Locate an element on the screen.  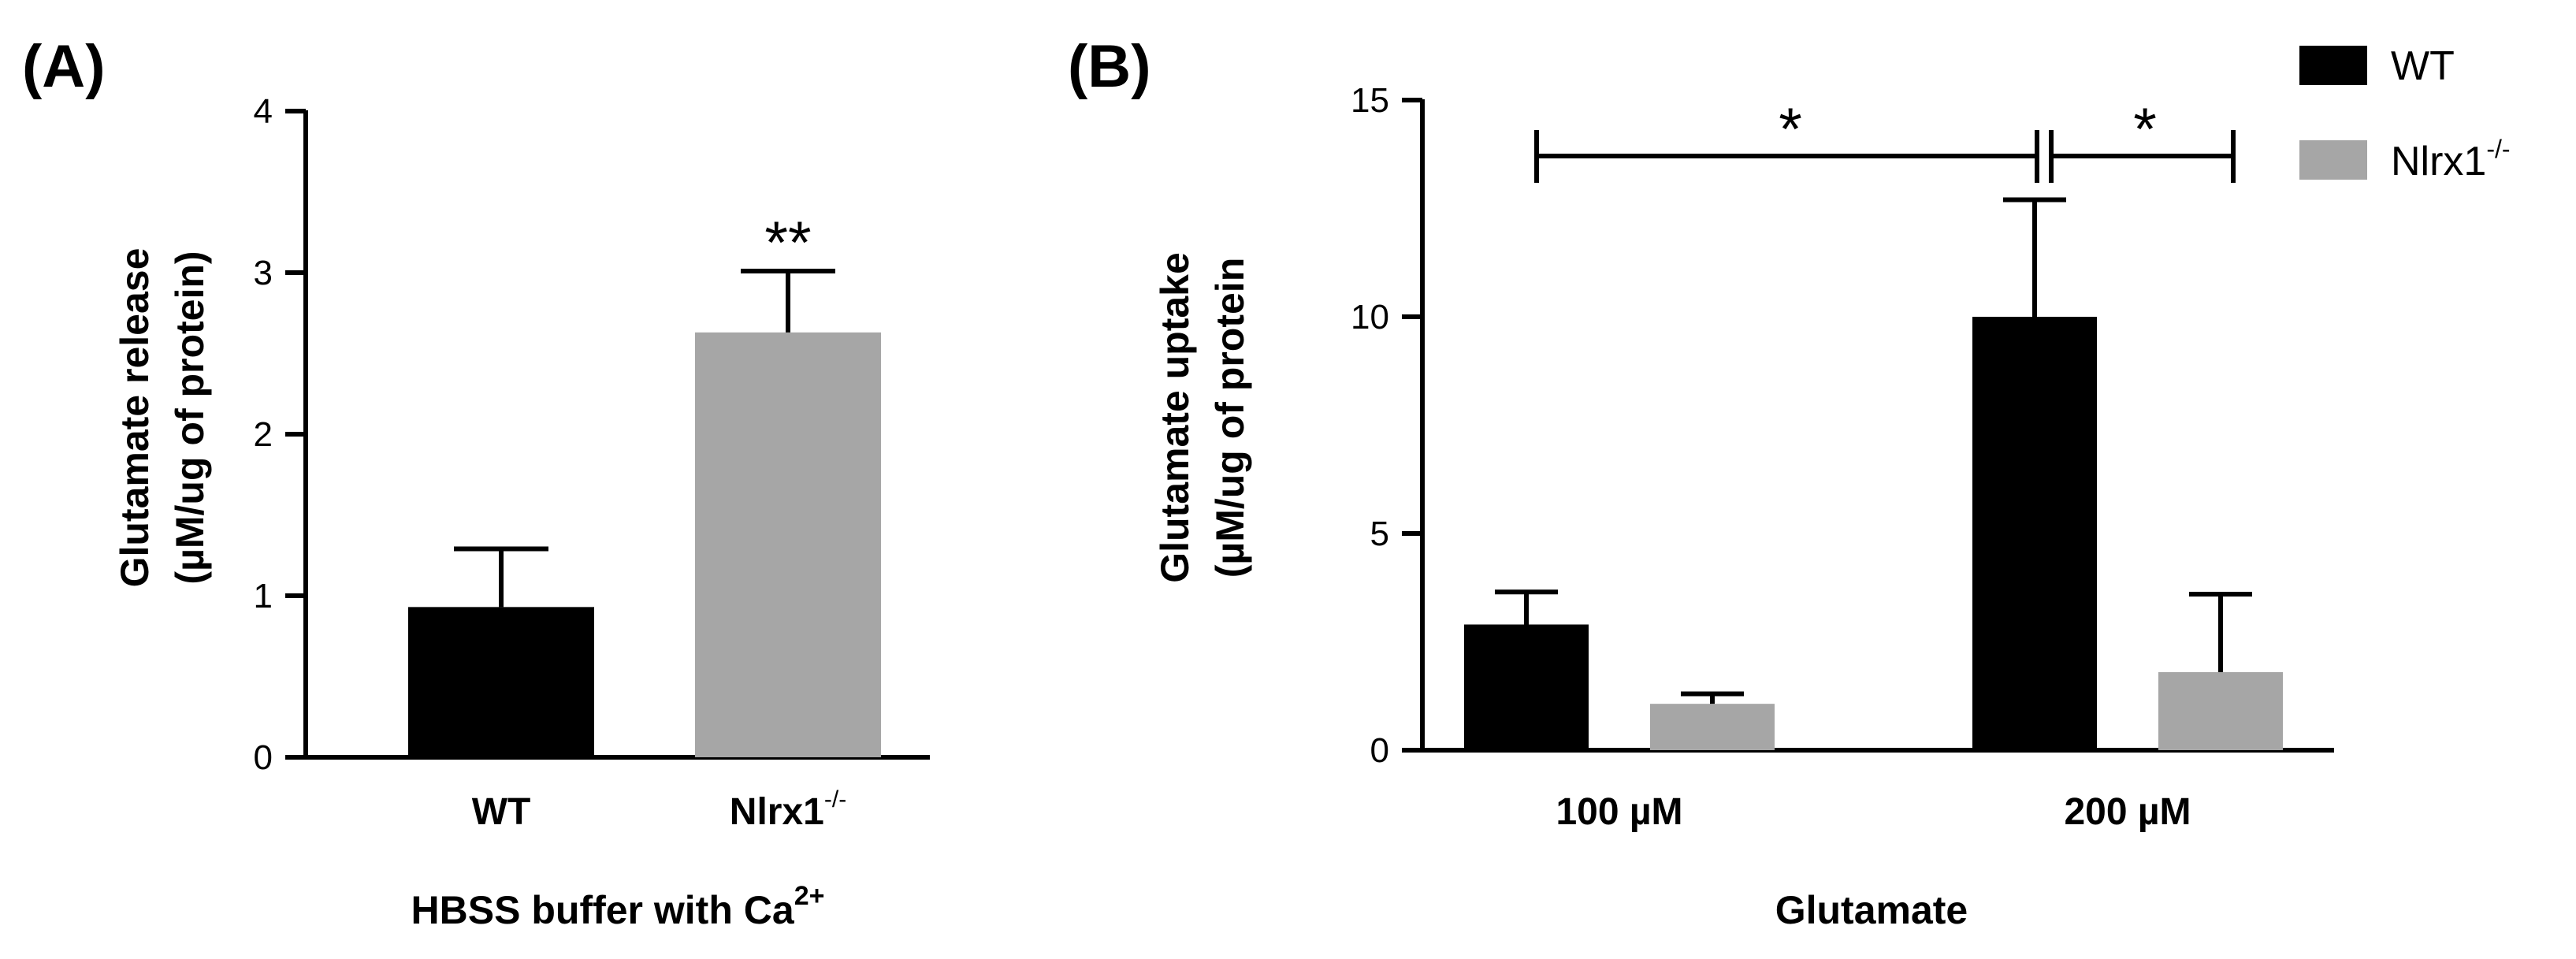
panel-b-y-tick-group: 0 5 10 15 is located at coordinates (1386, 425).